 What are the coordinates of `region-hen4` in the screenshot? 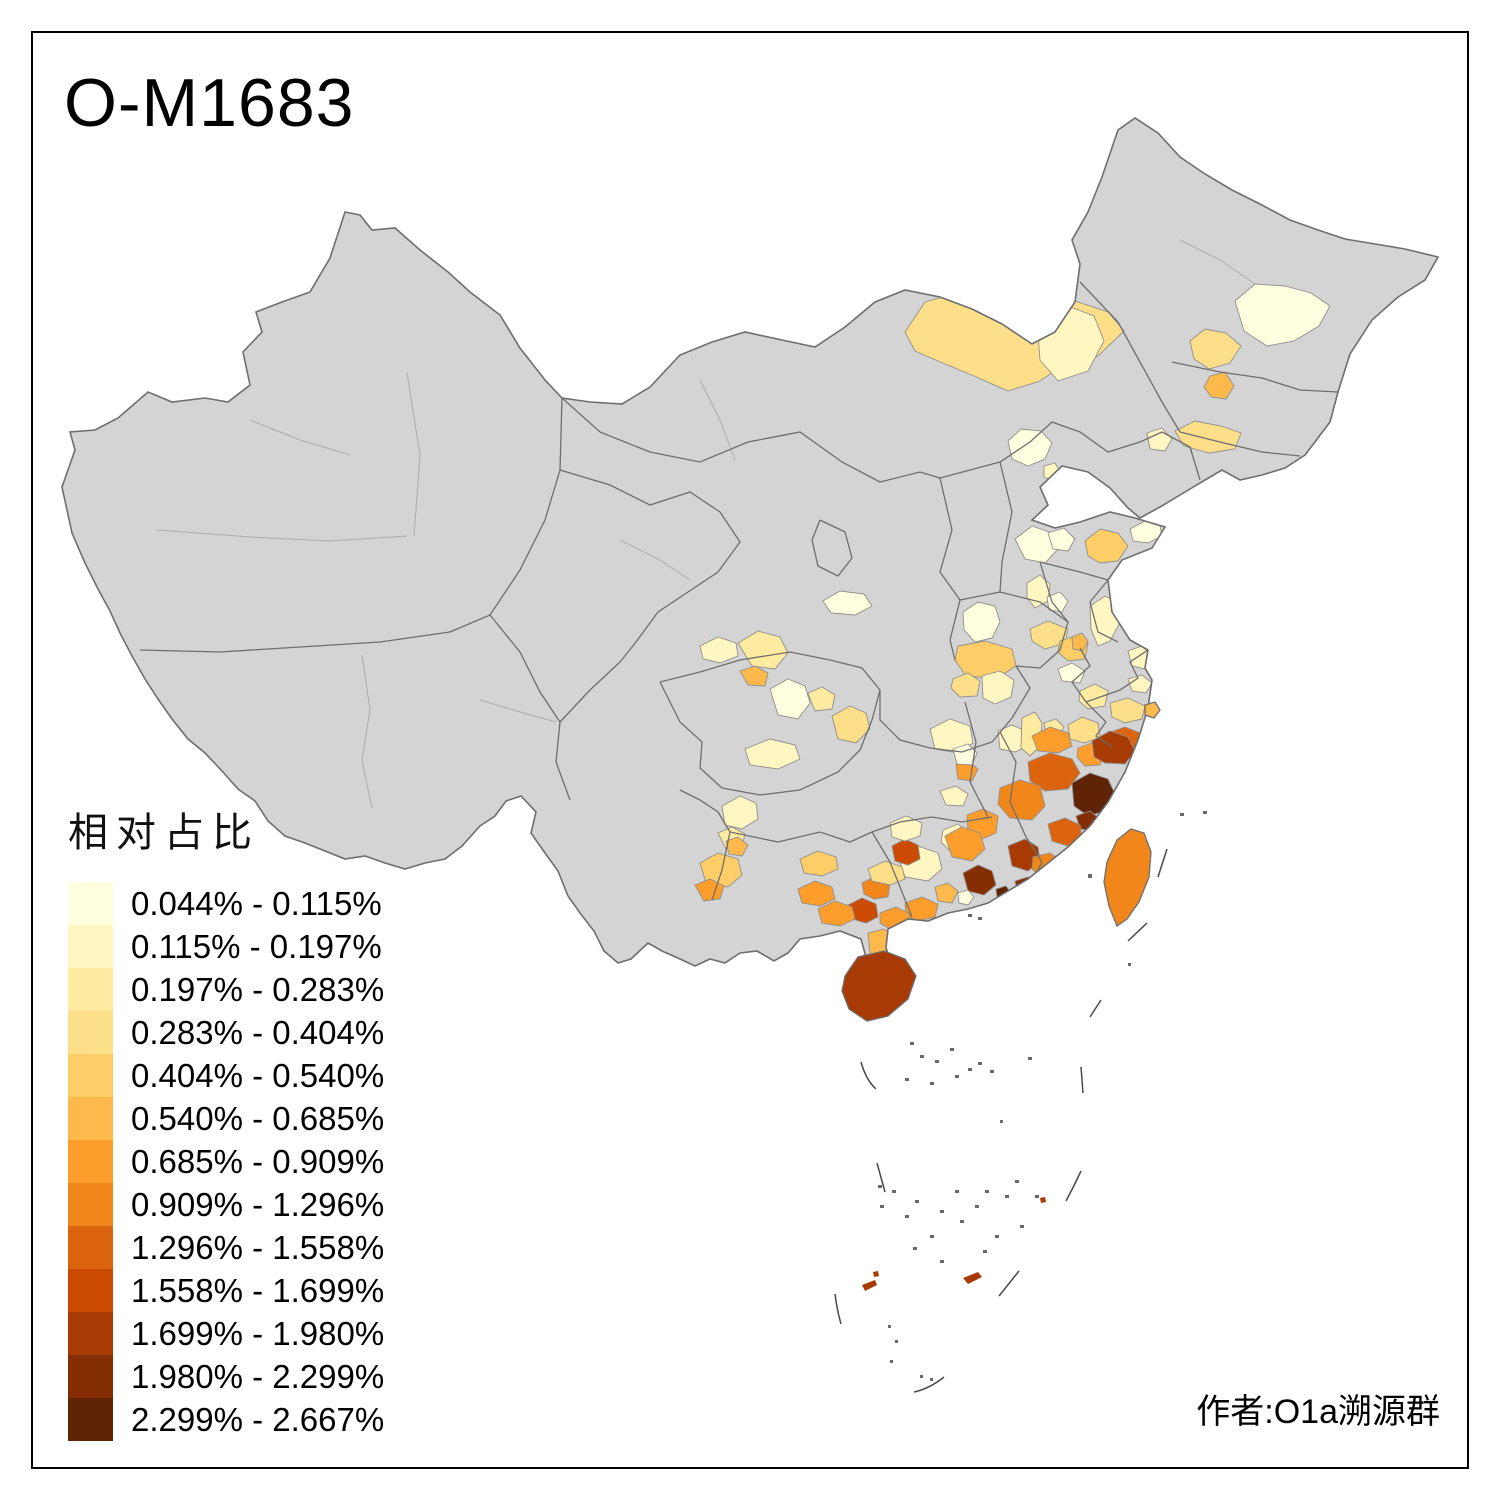 It's located at (1071, 673).